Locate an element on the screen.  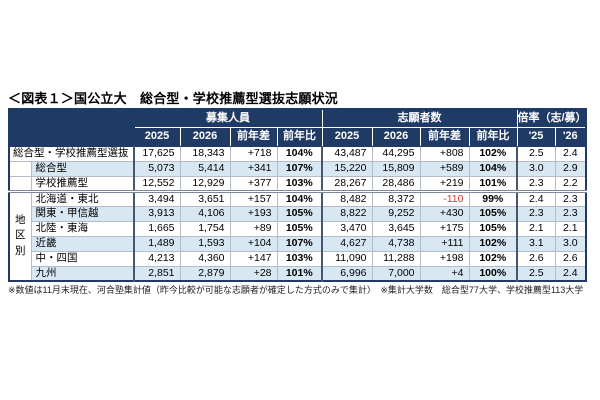
column-header-recruit-diff: 前年差 is located at coordinates (253, 136).